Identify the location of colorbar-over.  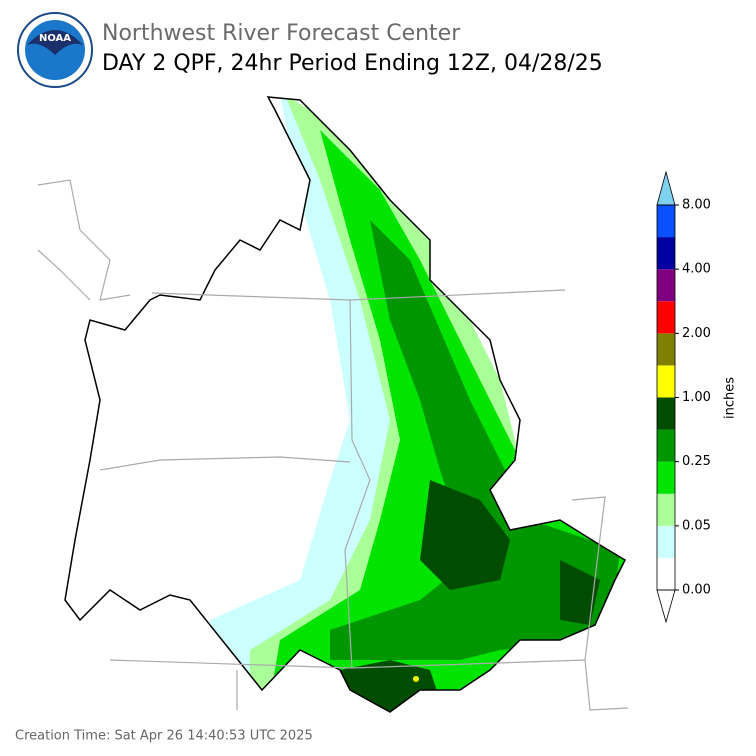
(666, 188).